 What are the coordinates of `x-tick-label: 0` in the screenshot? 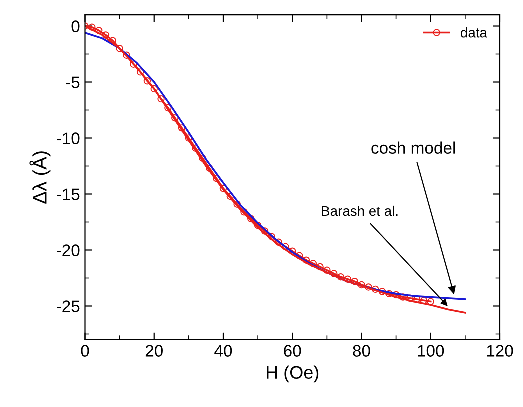 It's located at (85, 351).